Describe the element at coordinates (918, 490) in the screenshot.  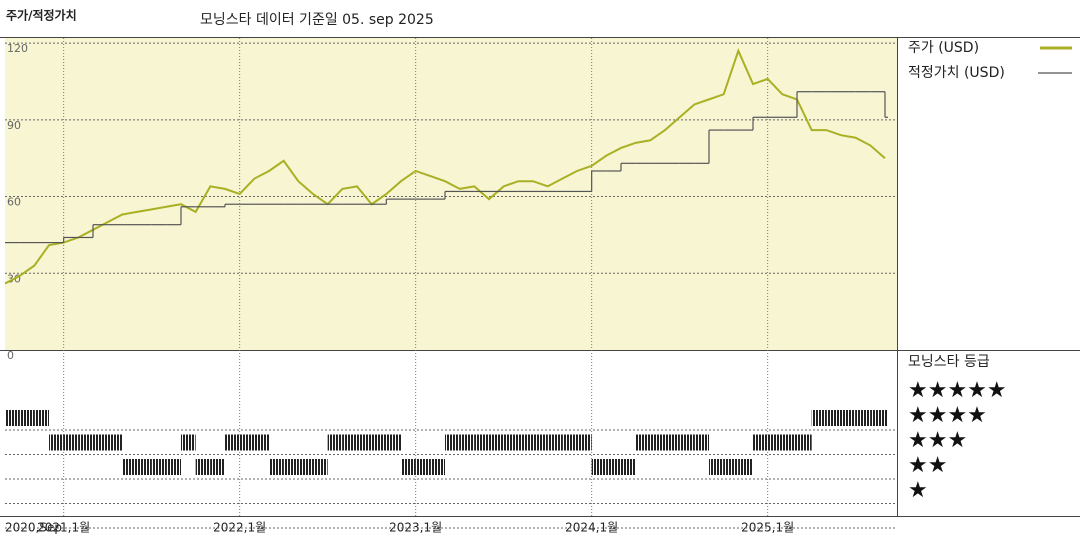
I see `rating-legend: ★` at that location.